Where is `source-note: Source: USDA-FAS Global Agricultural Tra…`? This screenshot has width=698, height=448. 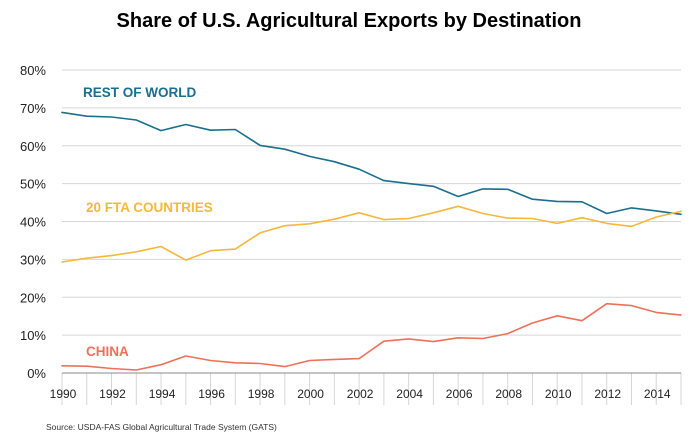 source-note: Source: USDA-FAS Global Agricultural Tra… is located at coordinates (161, 427).